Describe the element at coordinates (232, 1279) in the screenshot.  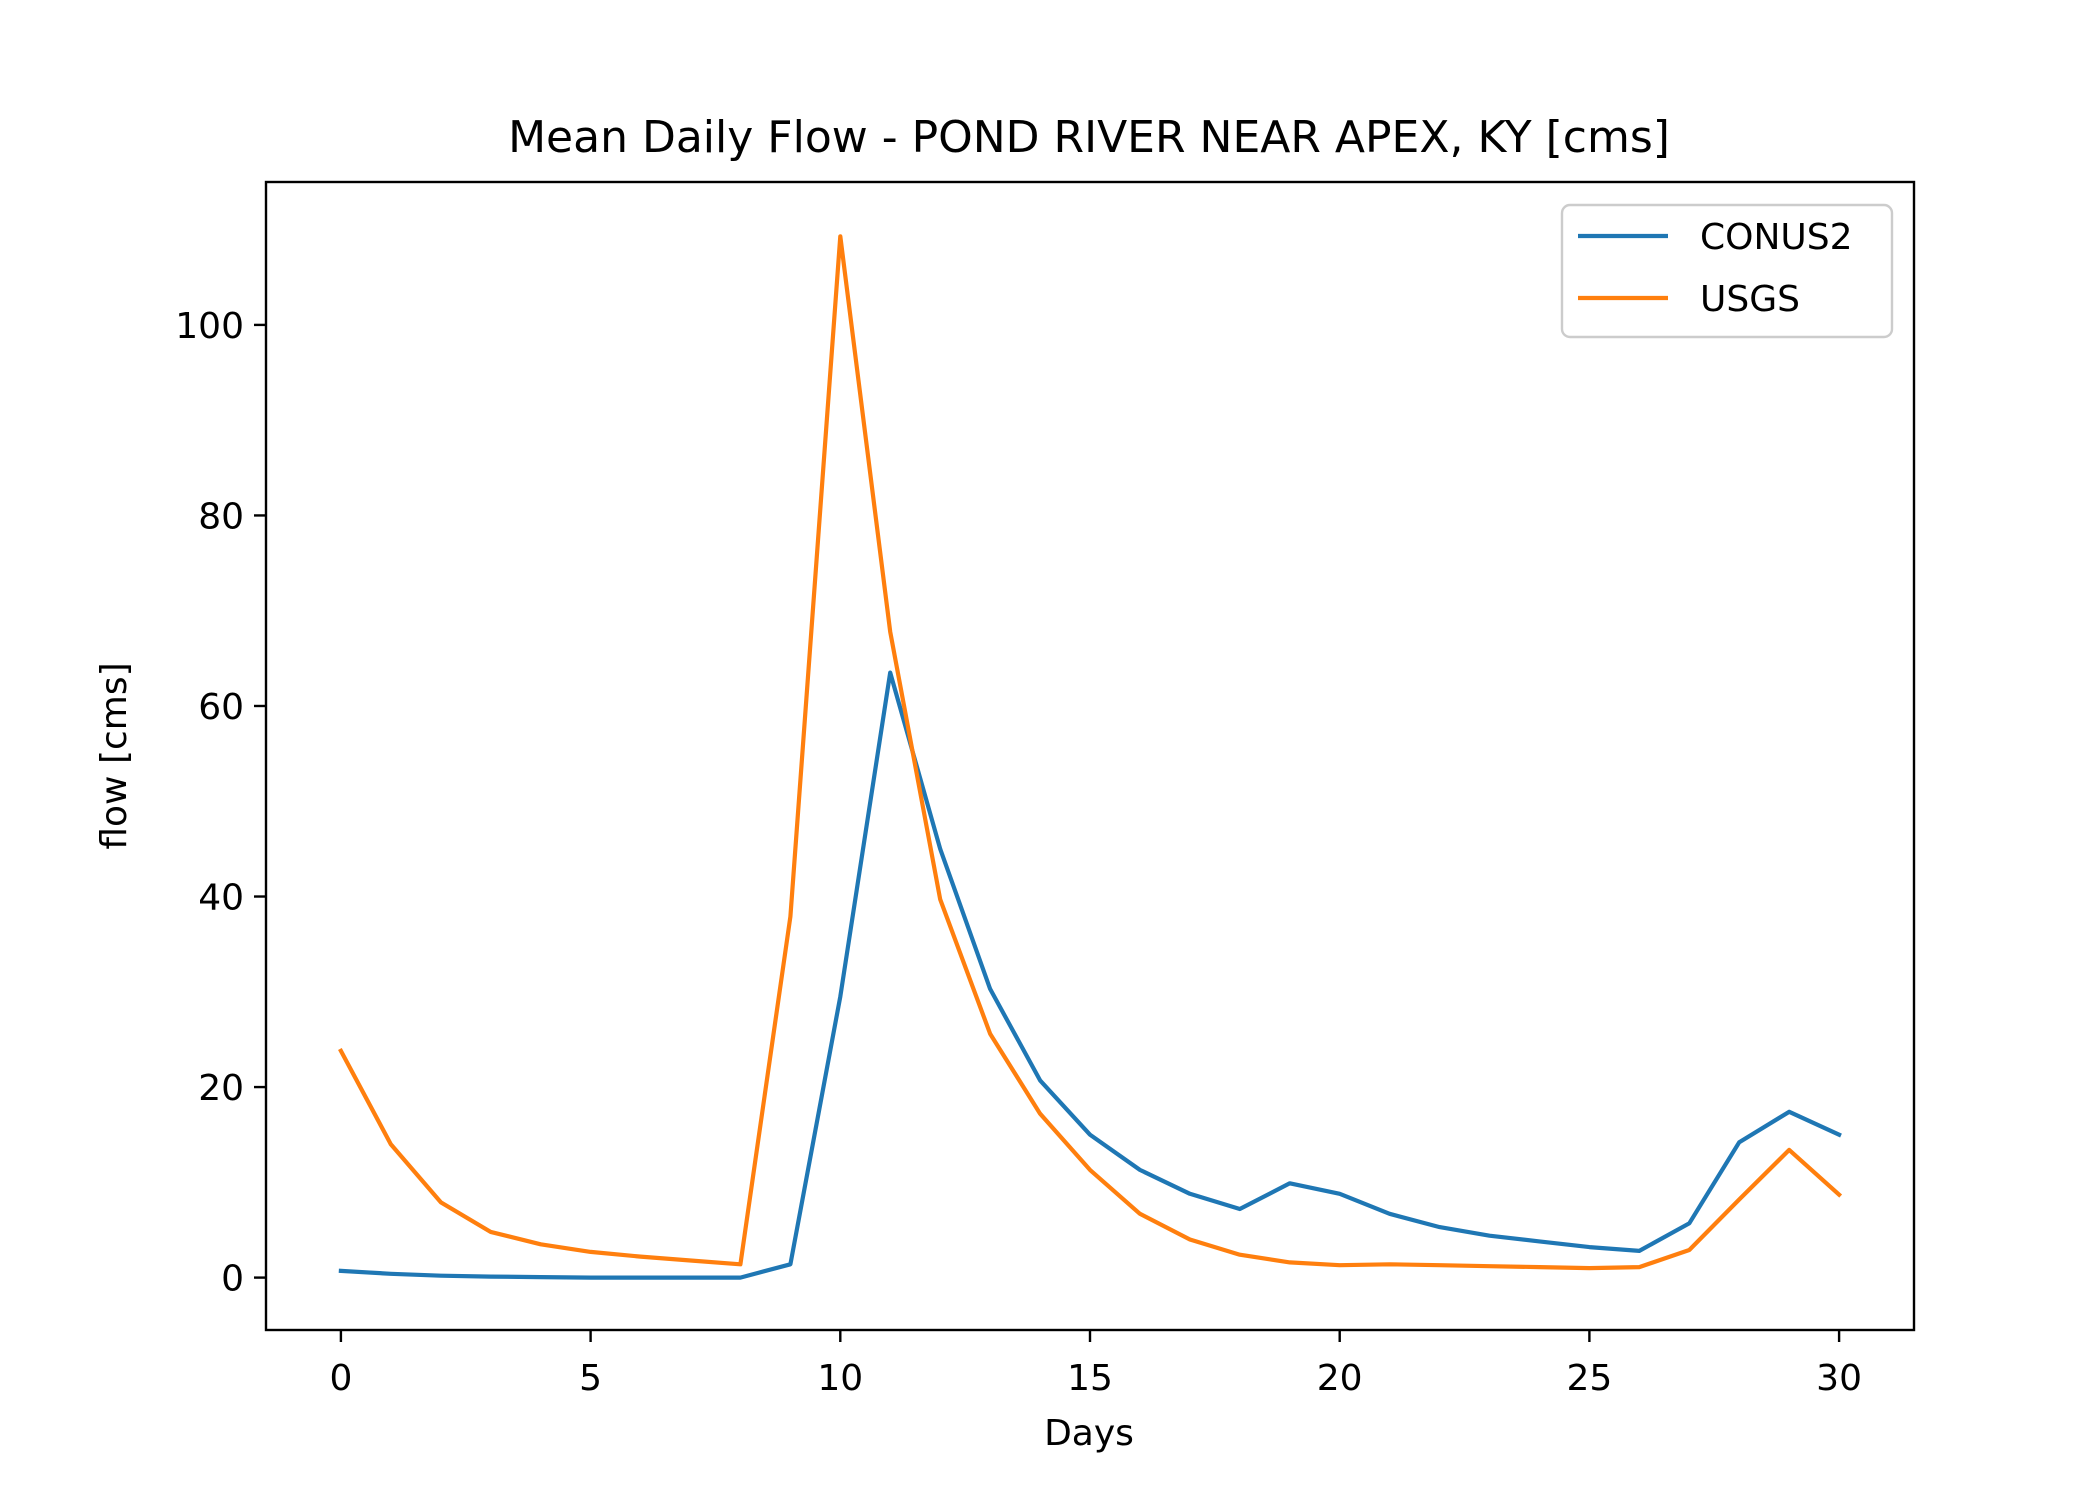
I see `y-tick-label: 0` at that location.